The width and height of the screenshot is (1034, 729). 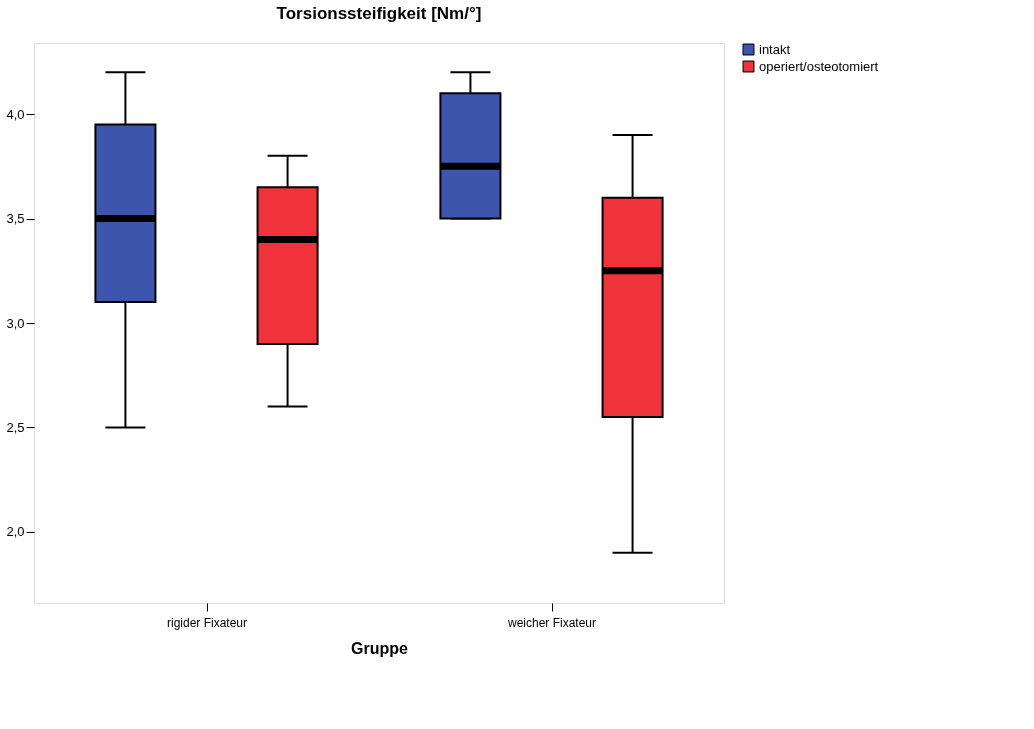 What do you see at coordinates (15, 323) in the screenshot?
I see `y-tick-label: 3,0` at bounding box center [15, 323].